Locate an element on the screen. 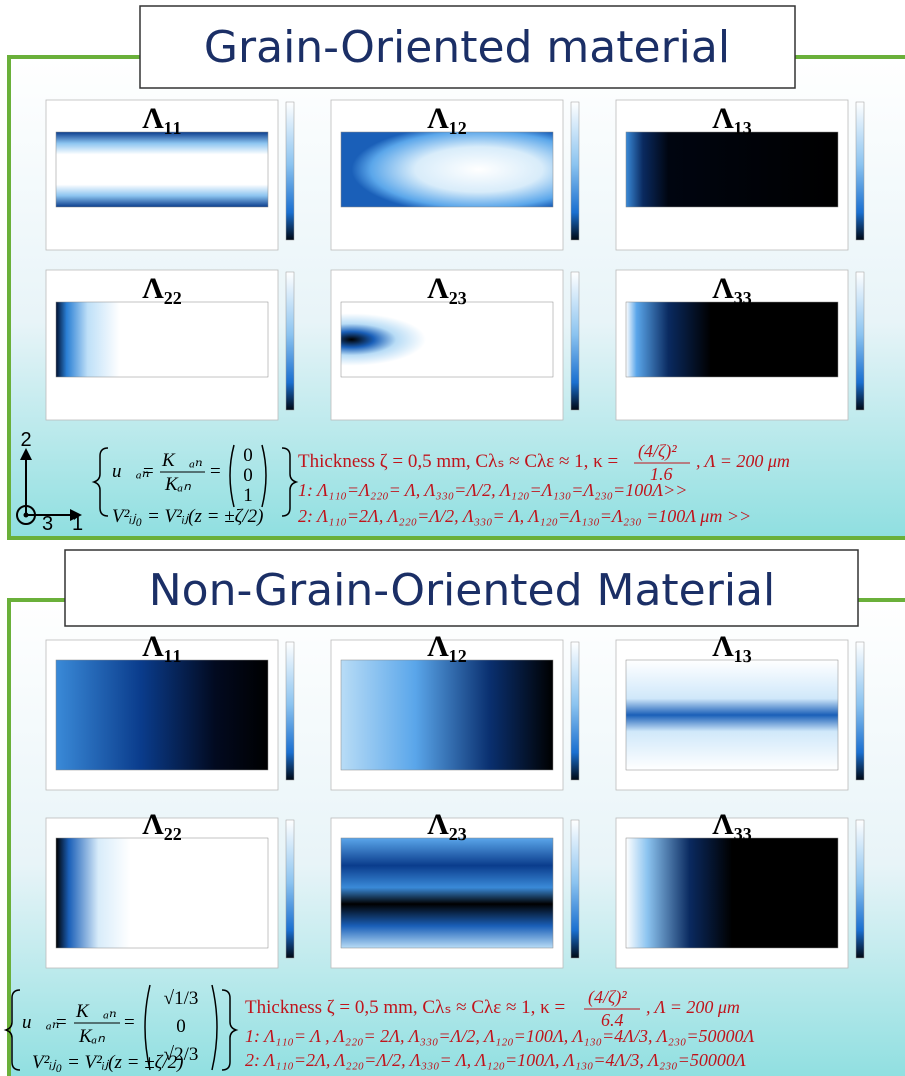 The width and height of the screenshot is (905, 1076). fraction-den: 6.4 is located at coordinates (612, 1020).